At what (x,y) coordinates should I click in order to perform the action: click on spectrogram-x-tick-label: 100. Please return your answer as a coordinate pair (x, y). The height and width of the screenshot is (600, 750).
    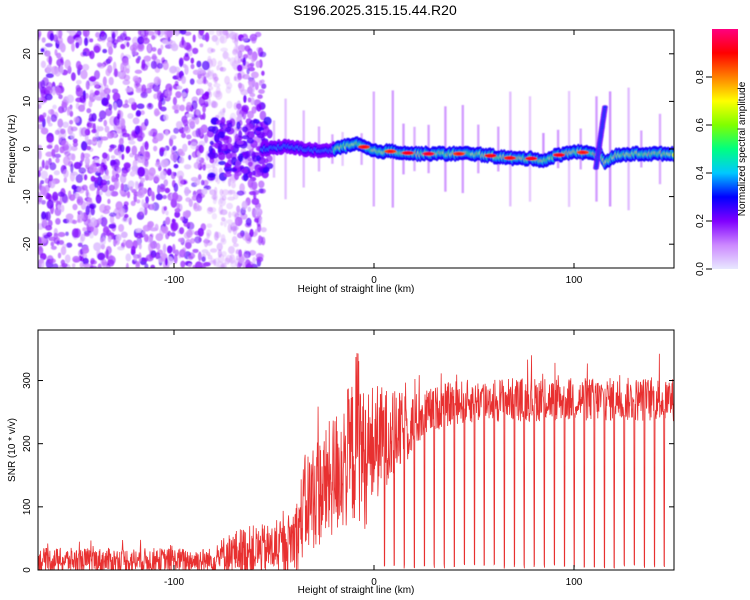
    Looking at the image, I should click on (574, 280).